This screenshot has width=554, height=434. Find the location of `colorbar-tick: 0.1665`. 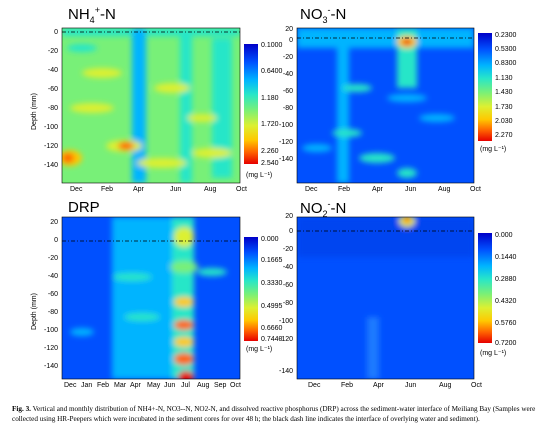

colorbar-tick: 0.1665 is located at coordinates (272, 260).